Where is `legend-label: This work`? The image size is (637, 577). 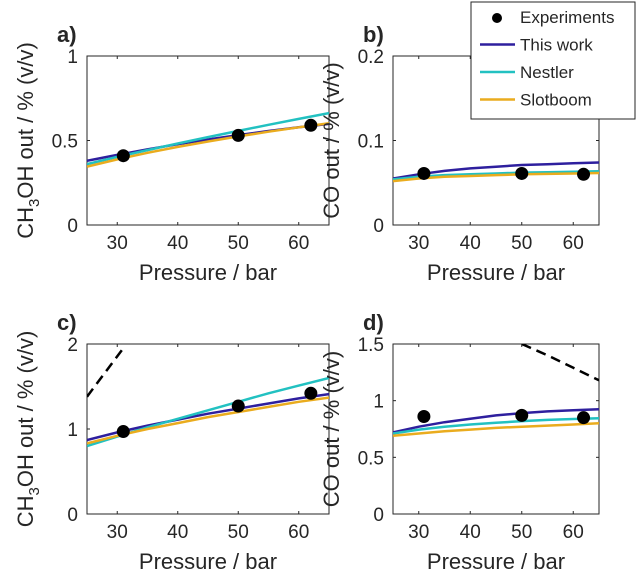
legend-label: This work is located at coordinates (556, 45).